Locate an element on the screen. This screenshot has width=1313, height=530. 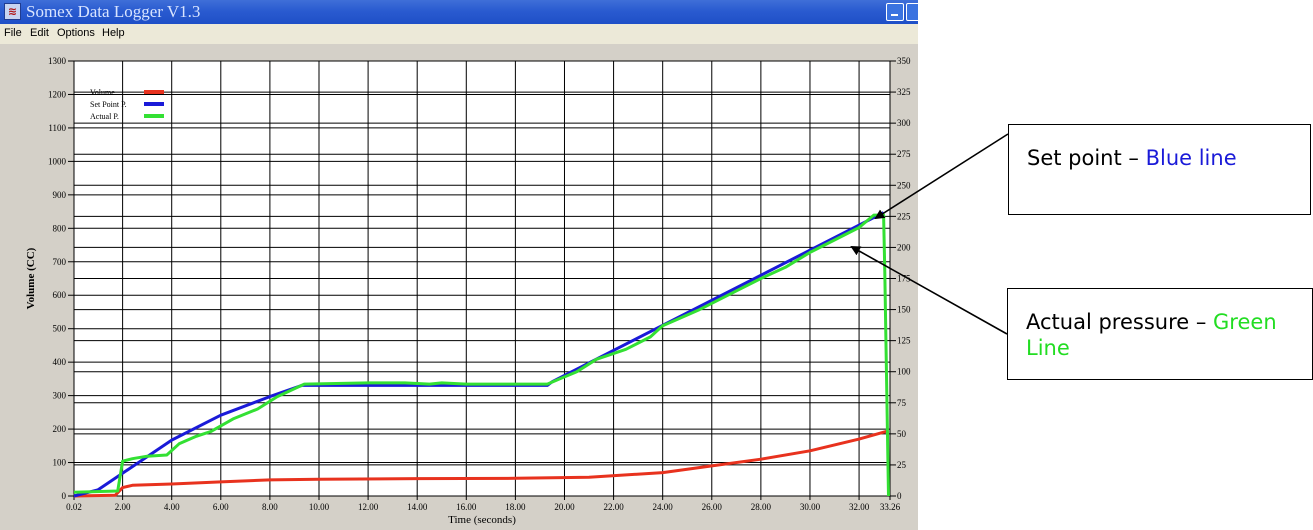
menu-edit: Edit is located at coordinates (39, 33).